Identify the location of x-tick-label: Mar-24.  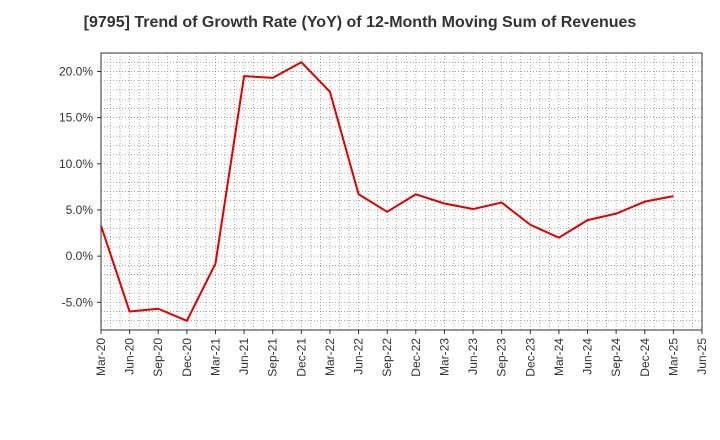
(559, 357).